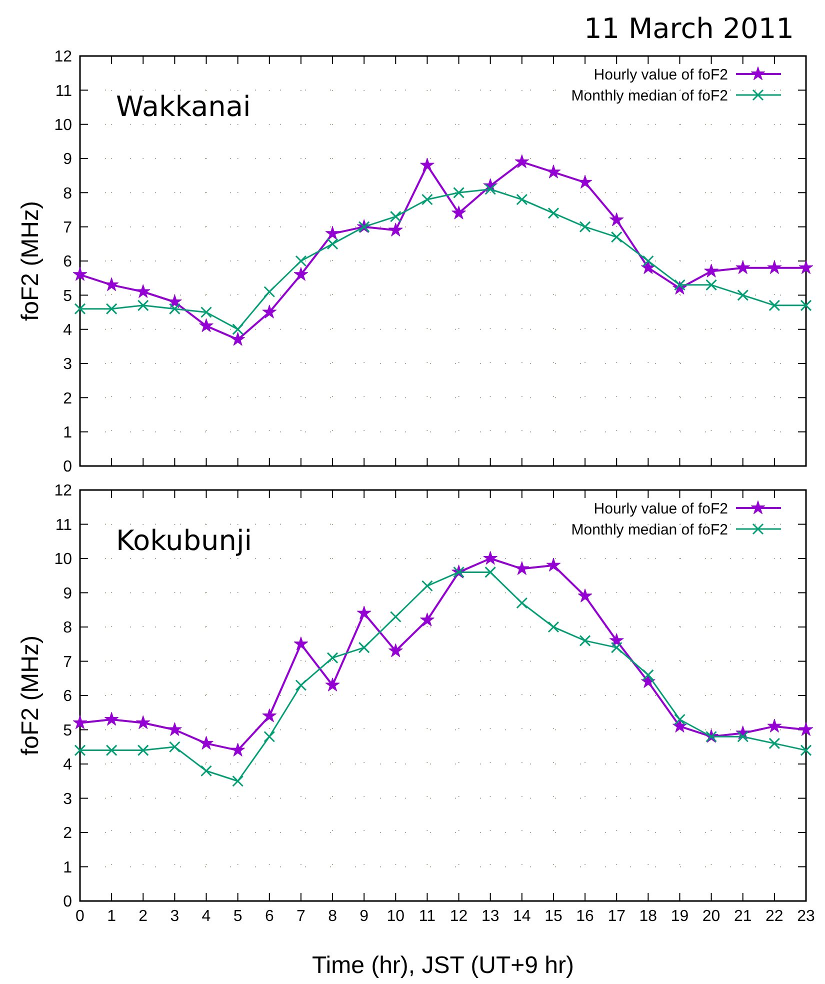 The width and height of the screenshot is (825, 984). What do you see at coordinates (333, 916) in the screenshot?
I see `x-tick-label: 8` at bounding box center [333, 916].